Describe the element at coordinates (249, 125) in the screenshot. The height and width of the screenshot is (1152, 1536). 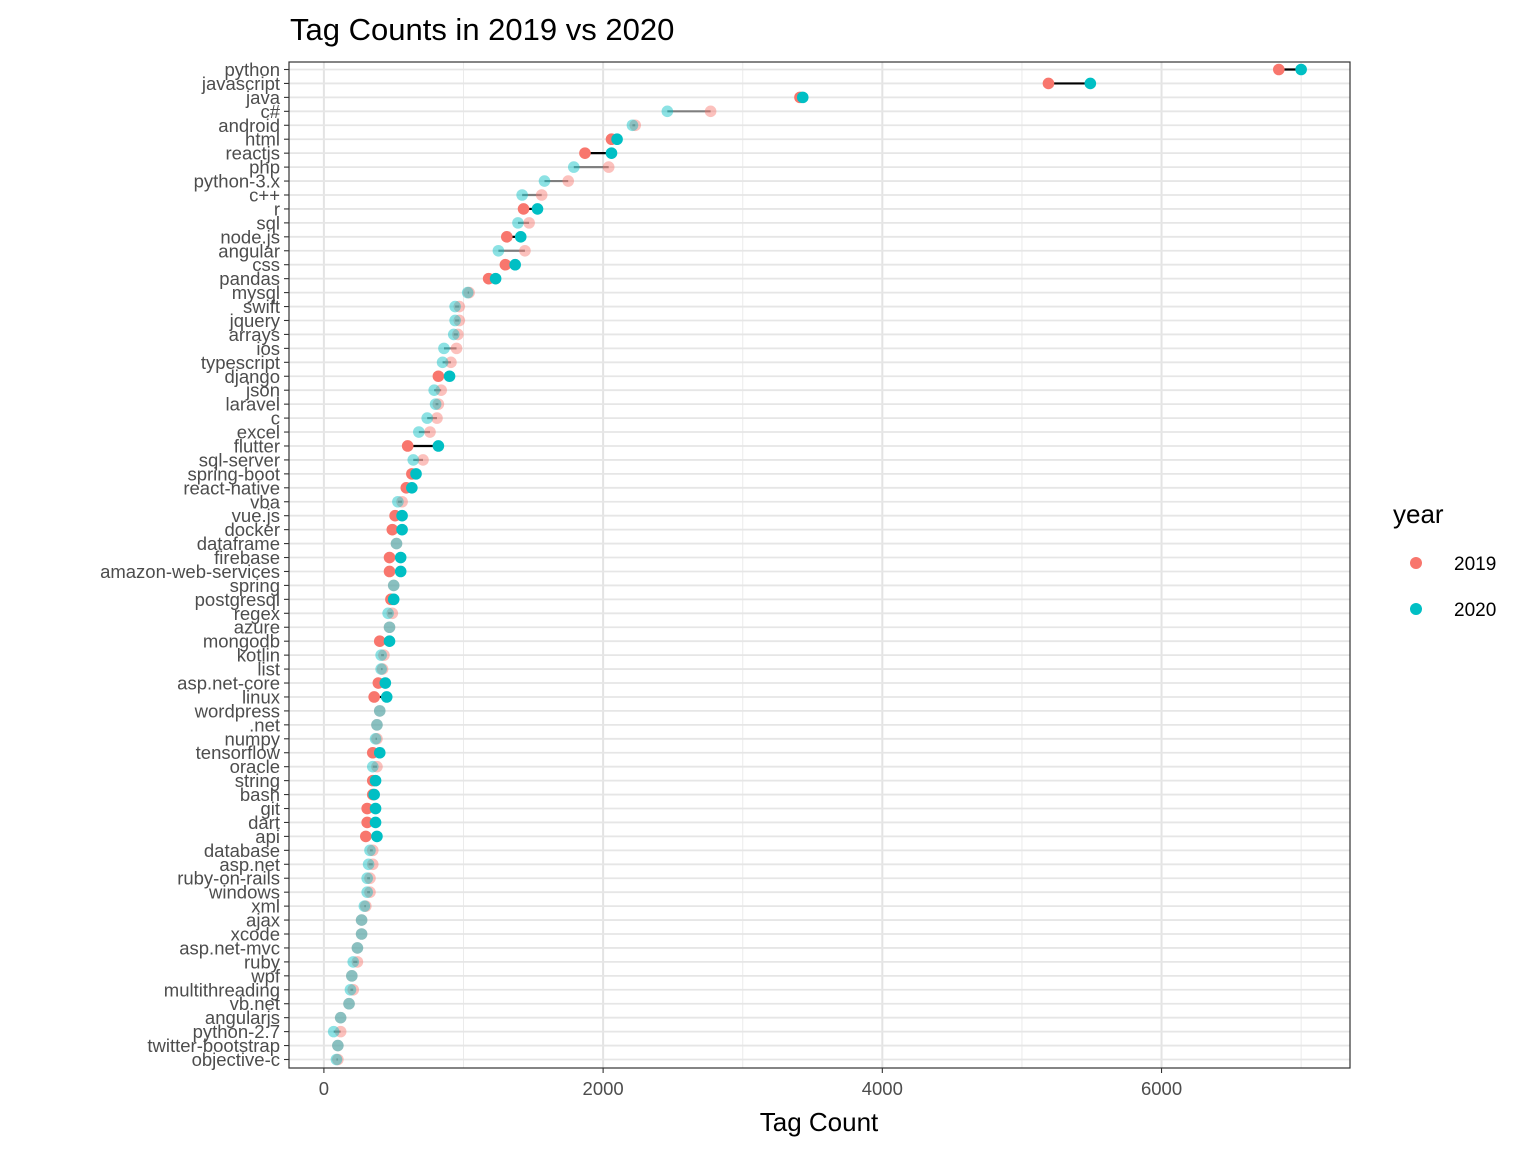
I see `y-tick-label: android` at that location.